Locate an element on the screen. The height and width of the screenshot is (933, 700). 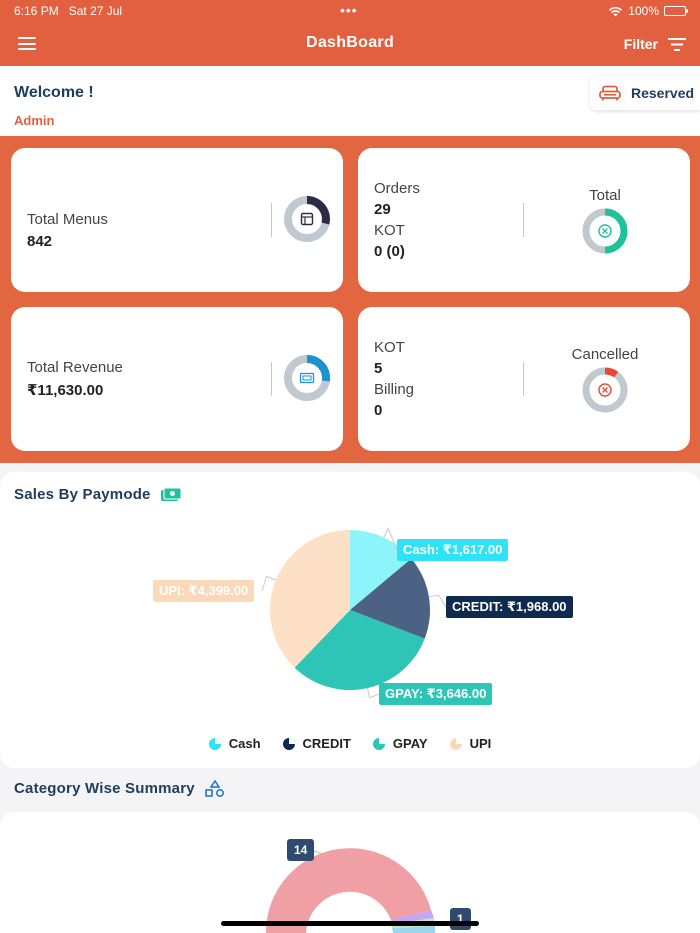
welcome-title: Welcome ! is located at coordinates (54, 92).